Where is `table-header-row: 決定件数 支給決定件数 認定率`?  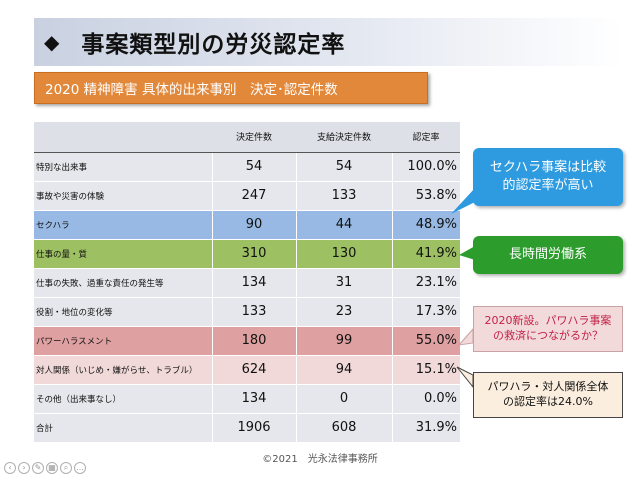
table-header-row: 決定件数 支給決定件数 認定率 is located at coordinates (247, 137).